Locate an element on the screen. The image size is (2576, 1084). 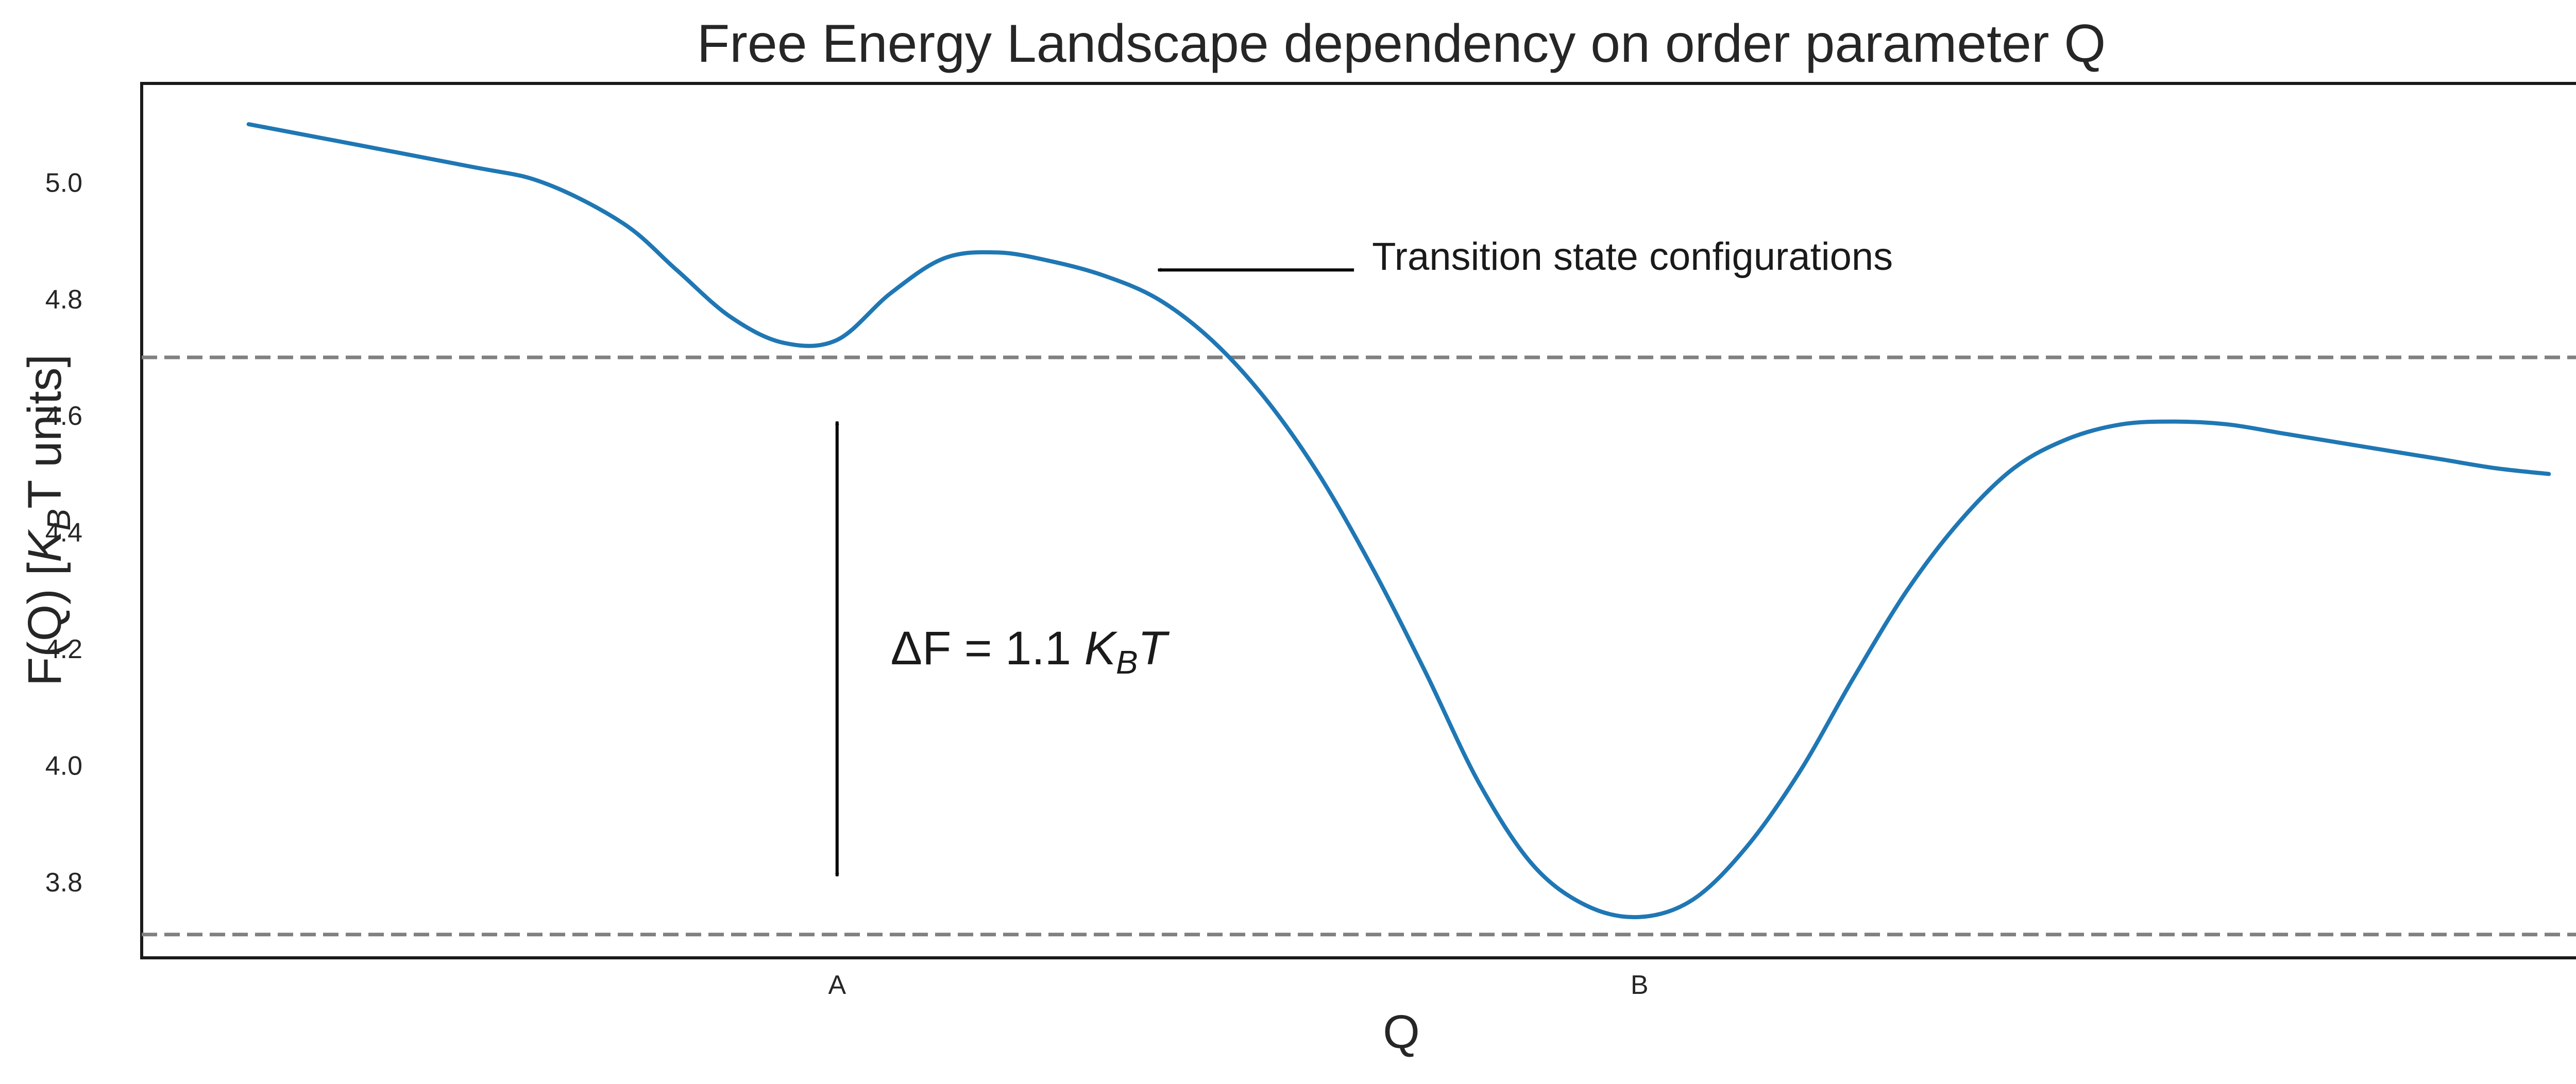
y-axis-ticks: 3.8 4.0 4.2 4.4 4.6 4.8 5.0 is located at coordinates (63, 532).